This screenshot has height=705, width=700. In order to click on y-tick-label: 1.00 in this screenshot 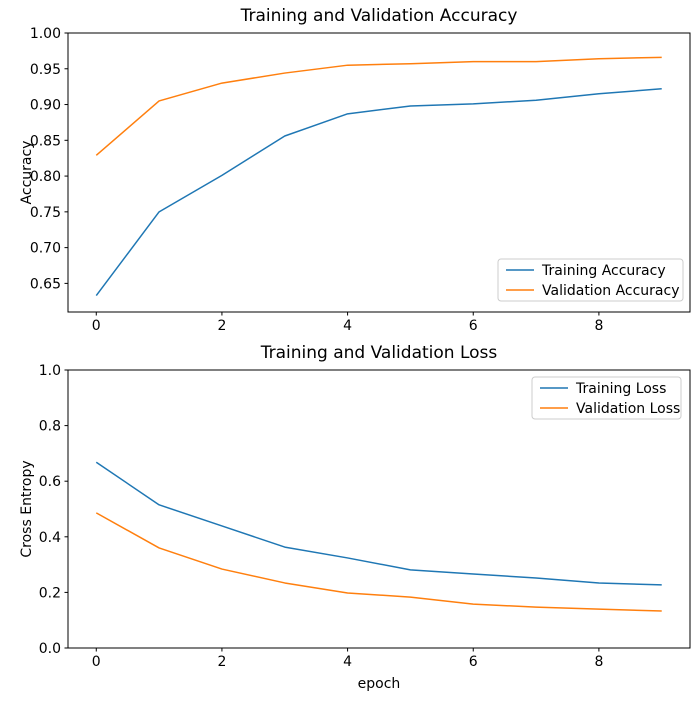, I will do `click(45, 34)`.